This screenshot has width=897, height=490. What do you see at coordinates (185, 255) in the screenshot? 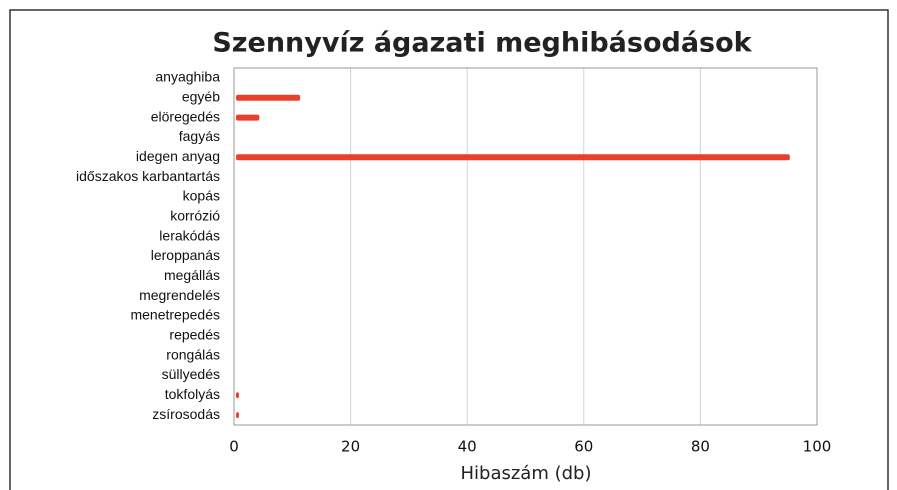
I see `y-tick-label: leroppanás` at bounding box center [185, 255].